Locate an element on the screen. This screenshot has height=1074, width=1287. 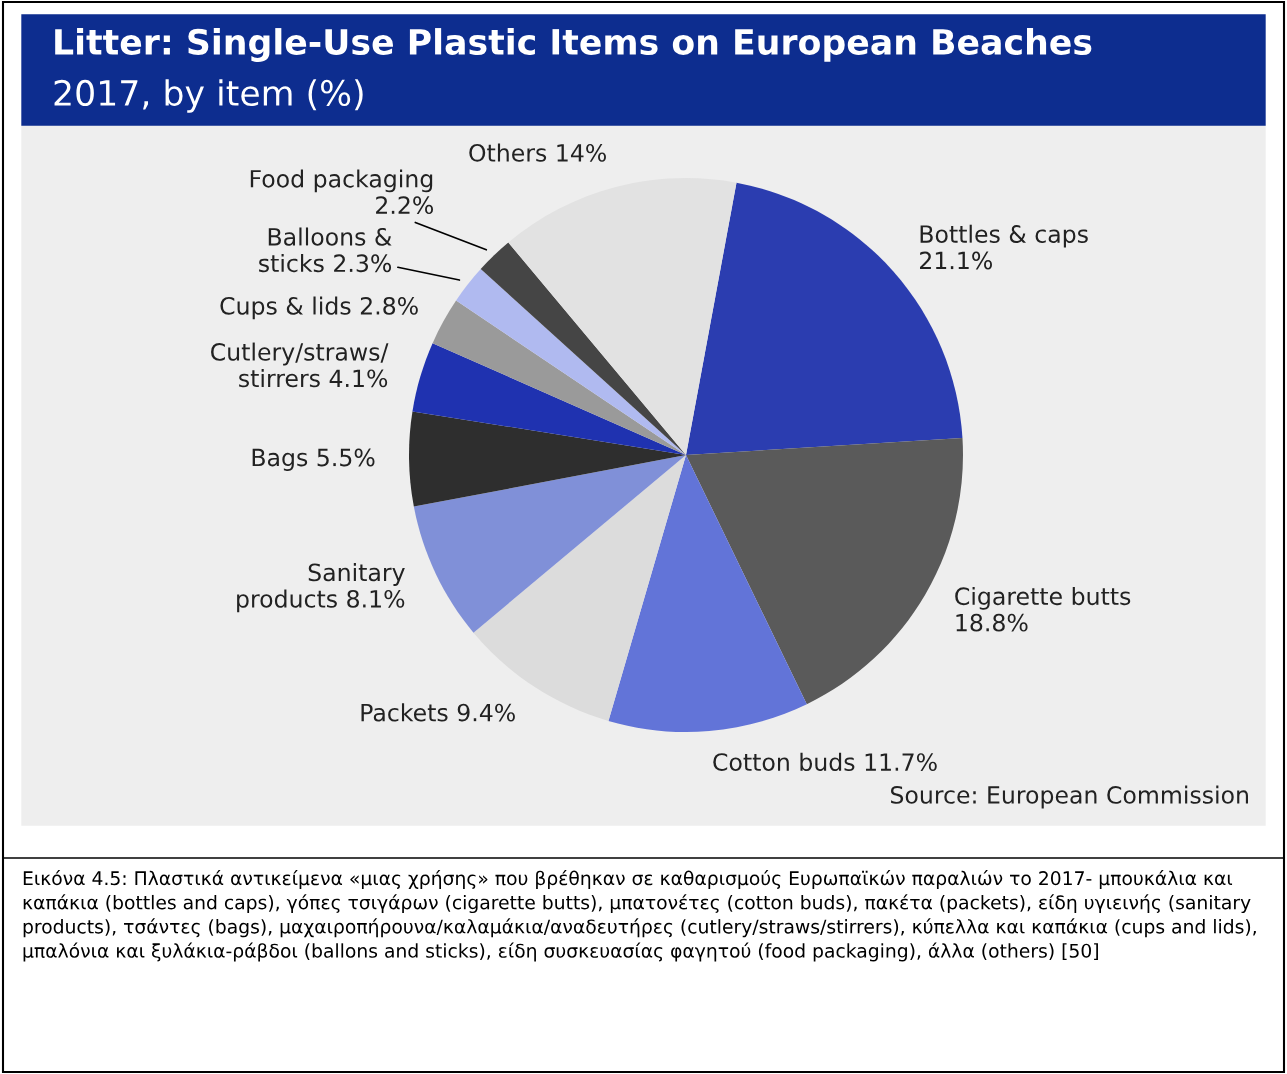
data-label: 2.2% is located at coordinates (405, 205).